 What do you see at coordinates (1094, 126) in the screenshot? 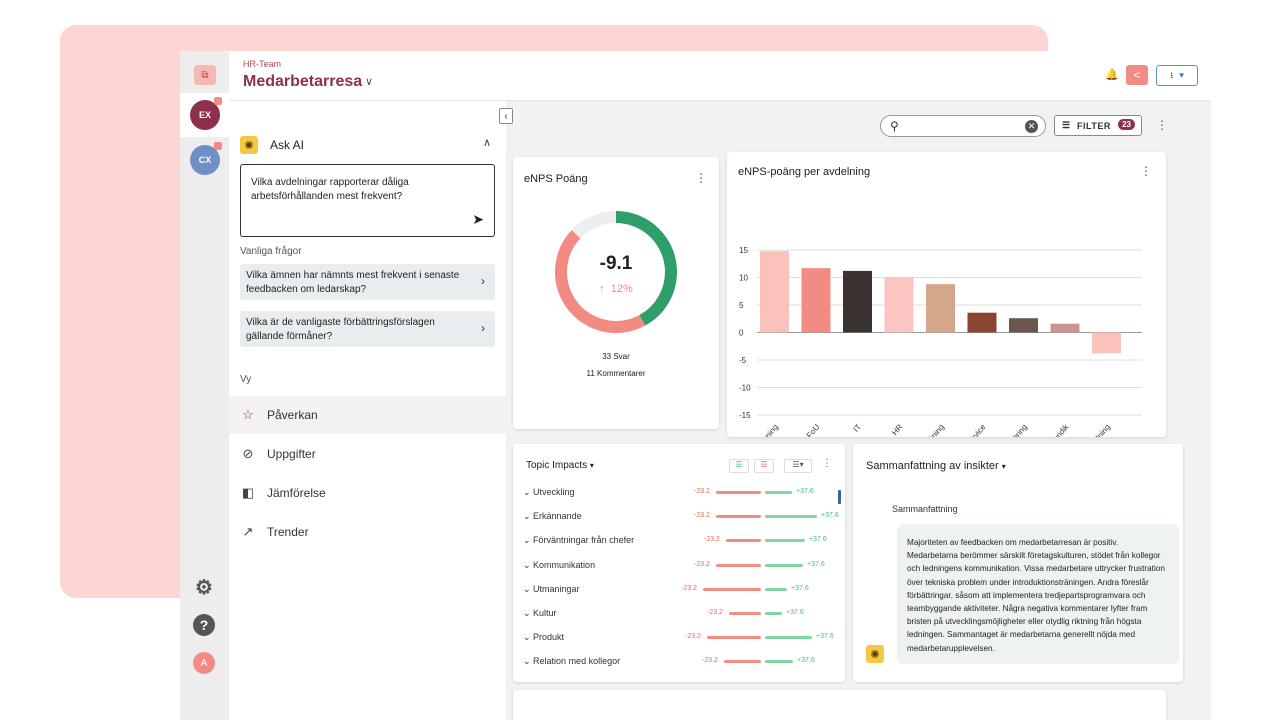
I see `filter-label: FILTER` at bounding box center [1094, 126].